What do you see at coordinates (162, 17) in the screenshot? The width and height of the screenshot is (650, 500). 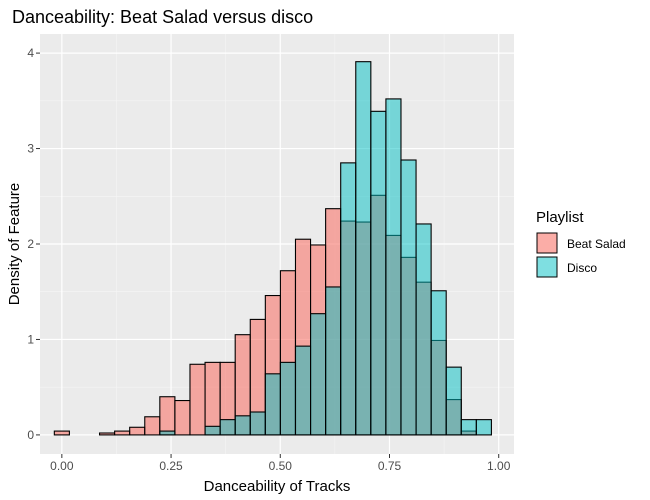 I see `chart-title: Danceability: Beat Salad versus disco` at bounding box center [162, 17].